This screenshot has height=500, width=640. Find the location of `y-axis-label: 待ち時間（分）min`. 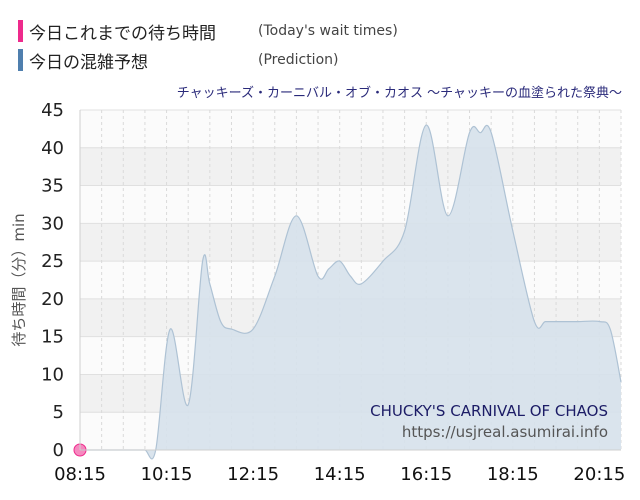

y-axis-label: 待ち時間（分）min is located at coordinates (19, 279).